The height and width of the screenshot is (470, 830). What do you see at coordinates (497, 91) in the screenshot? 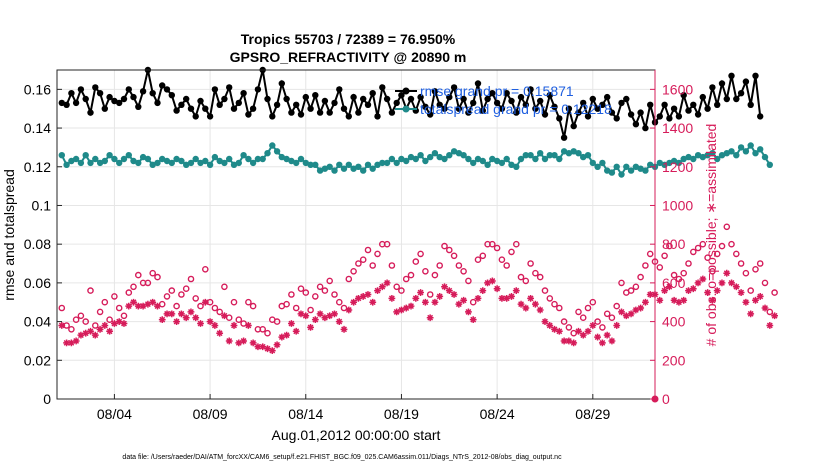
I see `legend-rmse-label: rmse grand pr = 0.15871` at bounding box center [497, 91].